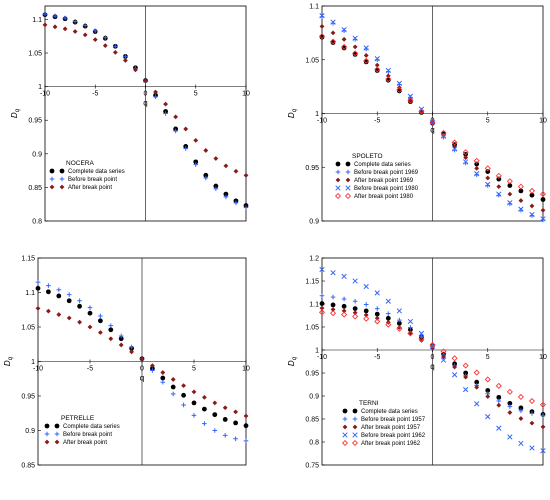 The width and height of the screenshot is (550, 500). What do you see at coordinates (386, 173) in the screenshot?
I see `legend-entry: Before break point 1969` at bounding box center [386, 173].